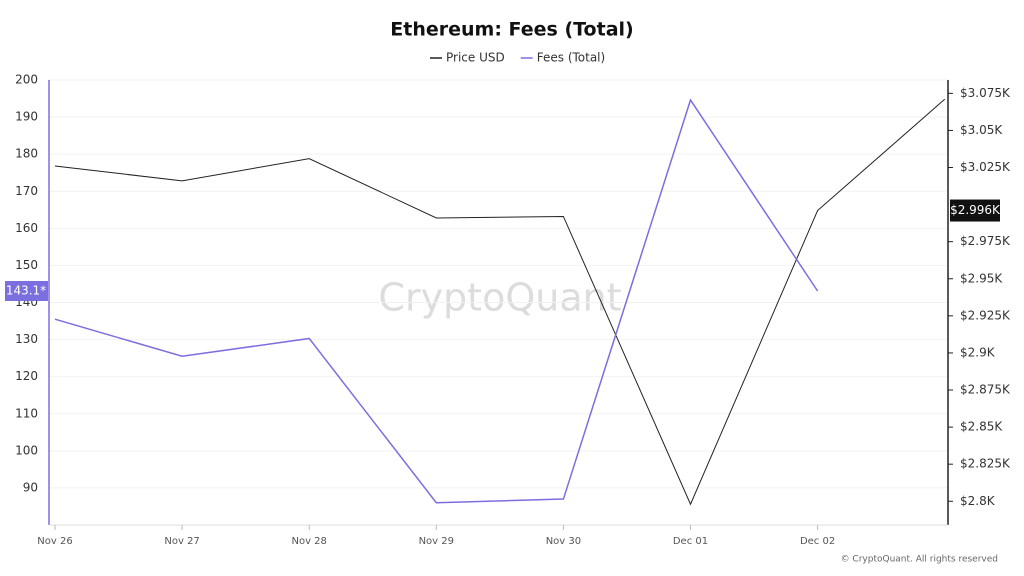 The image size is (1024, 576). What do you see at coordinates (511, 30) in the screenshot?
I see `chart-title: Ethereum: Fees (Total)` at bounding box center [511, 30].